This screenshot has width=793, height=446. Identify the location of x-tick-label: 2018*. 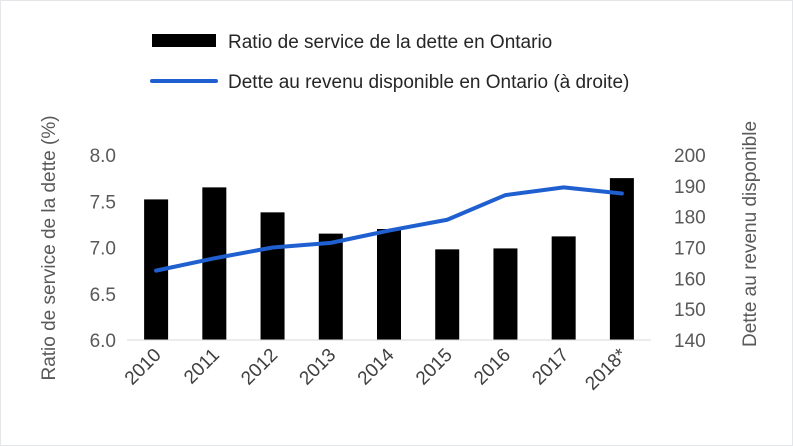
(606, 369).